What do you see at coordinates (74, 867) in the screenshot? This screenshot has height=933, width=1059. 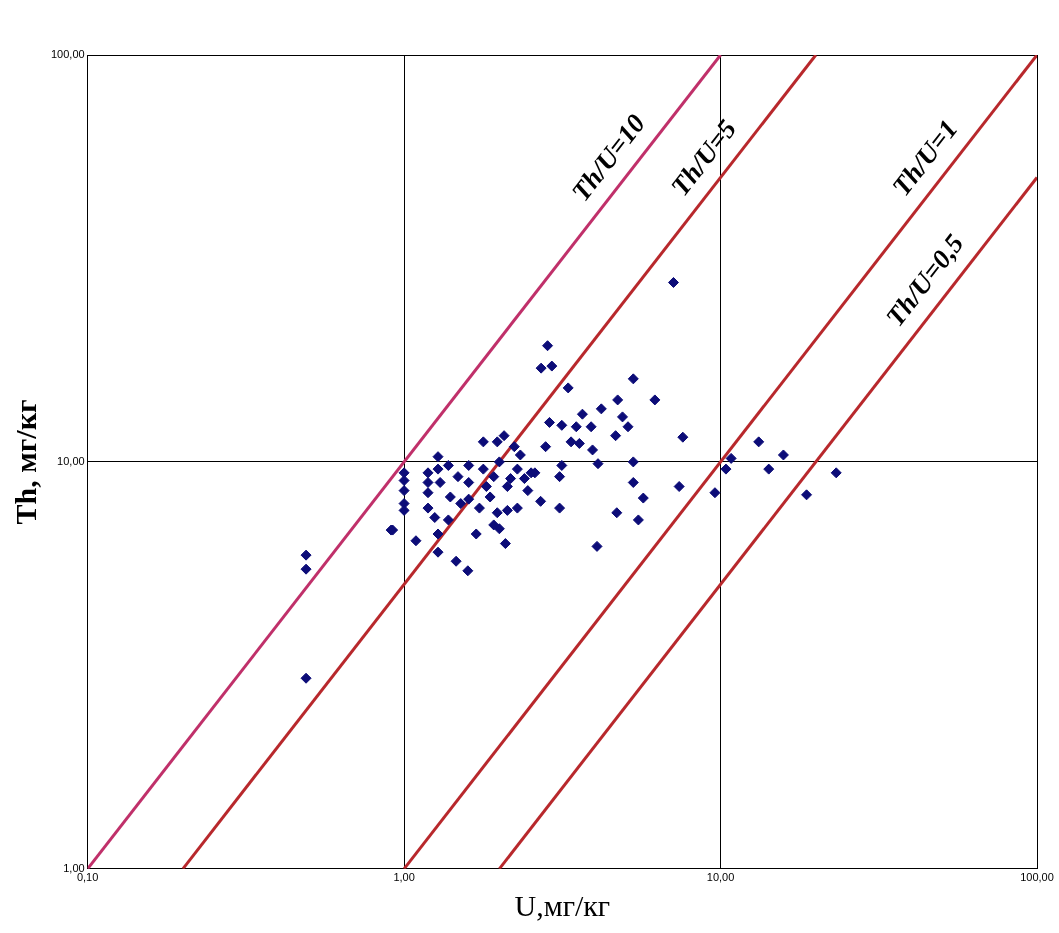 I see `y-tick-label: 1,00` at bounding box center [74, 867].